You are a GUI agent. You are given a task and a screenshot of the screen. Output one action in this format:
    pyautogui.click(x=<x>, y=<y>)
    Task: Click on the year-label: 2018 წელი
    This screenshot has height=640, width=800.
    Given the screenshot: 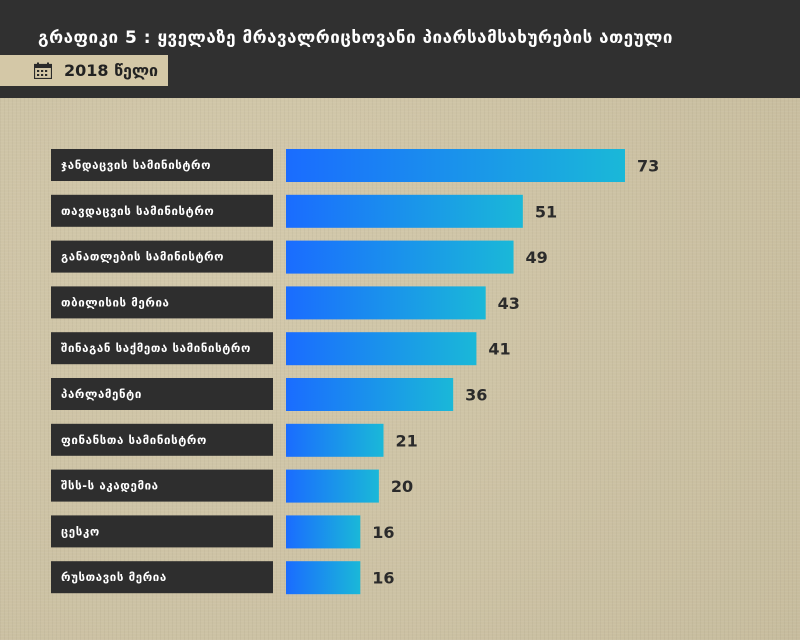 What is the action you would take?
    pyautogui.click(x=111, y=70)
    